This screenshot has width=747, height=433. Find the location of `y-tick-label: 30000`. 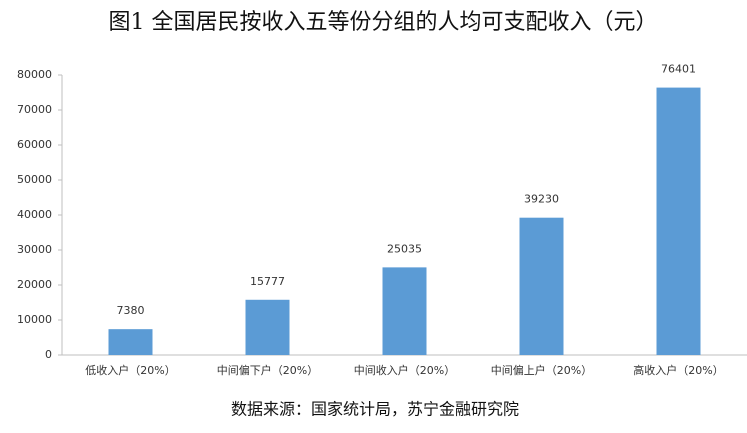

y-tick-label: 30000 is located at coordinates (34, 249).